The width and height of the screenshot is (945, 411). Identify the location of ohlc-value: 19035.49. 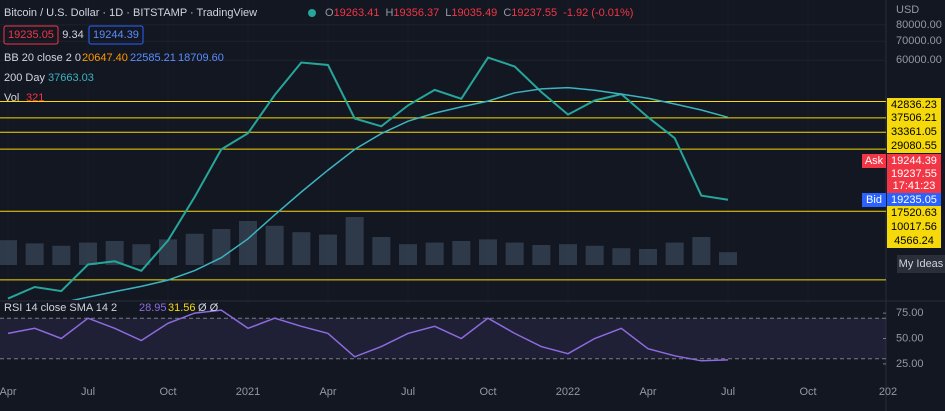
(474, 13).